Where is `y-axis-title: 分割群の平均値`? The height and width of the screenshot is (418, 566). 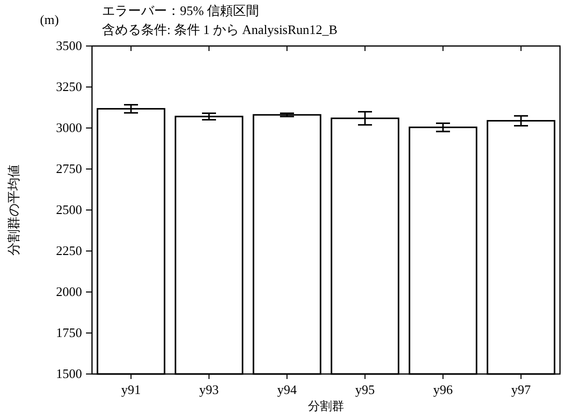 y-axis-title: 分割群の平均値 is located at coordinates (13, 210).